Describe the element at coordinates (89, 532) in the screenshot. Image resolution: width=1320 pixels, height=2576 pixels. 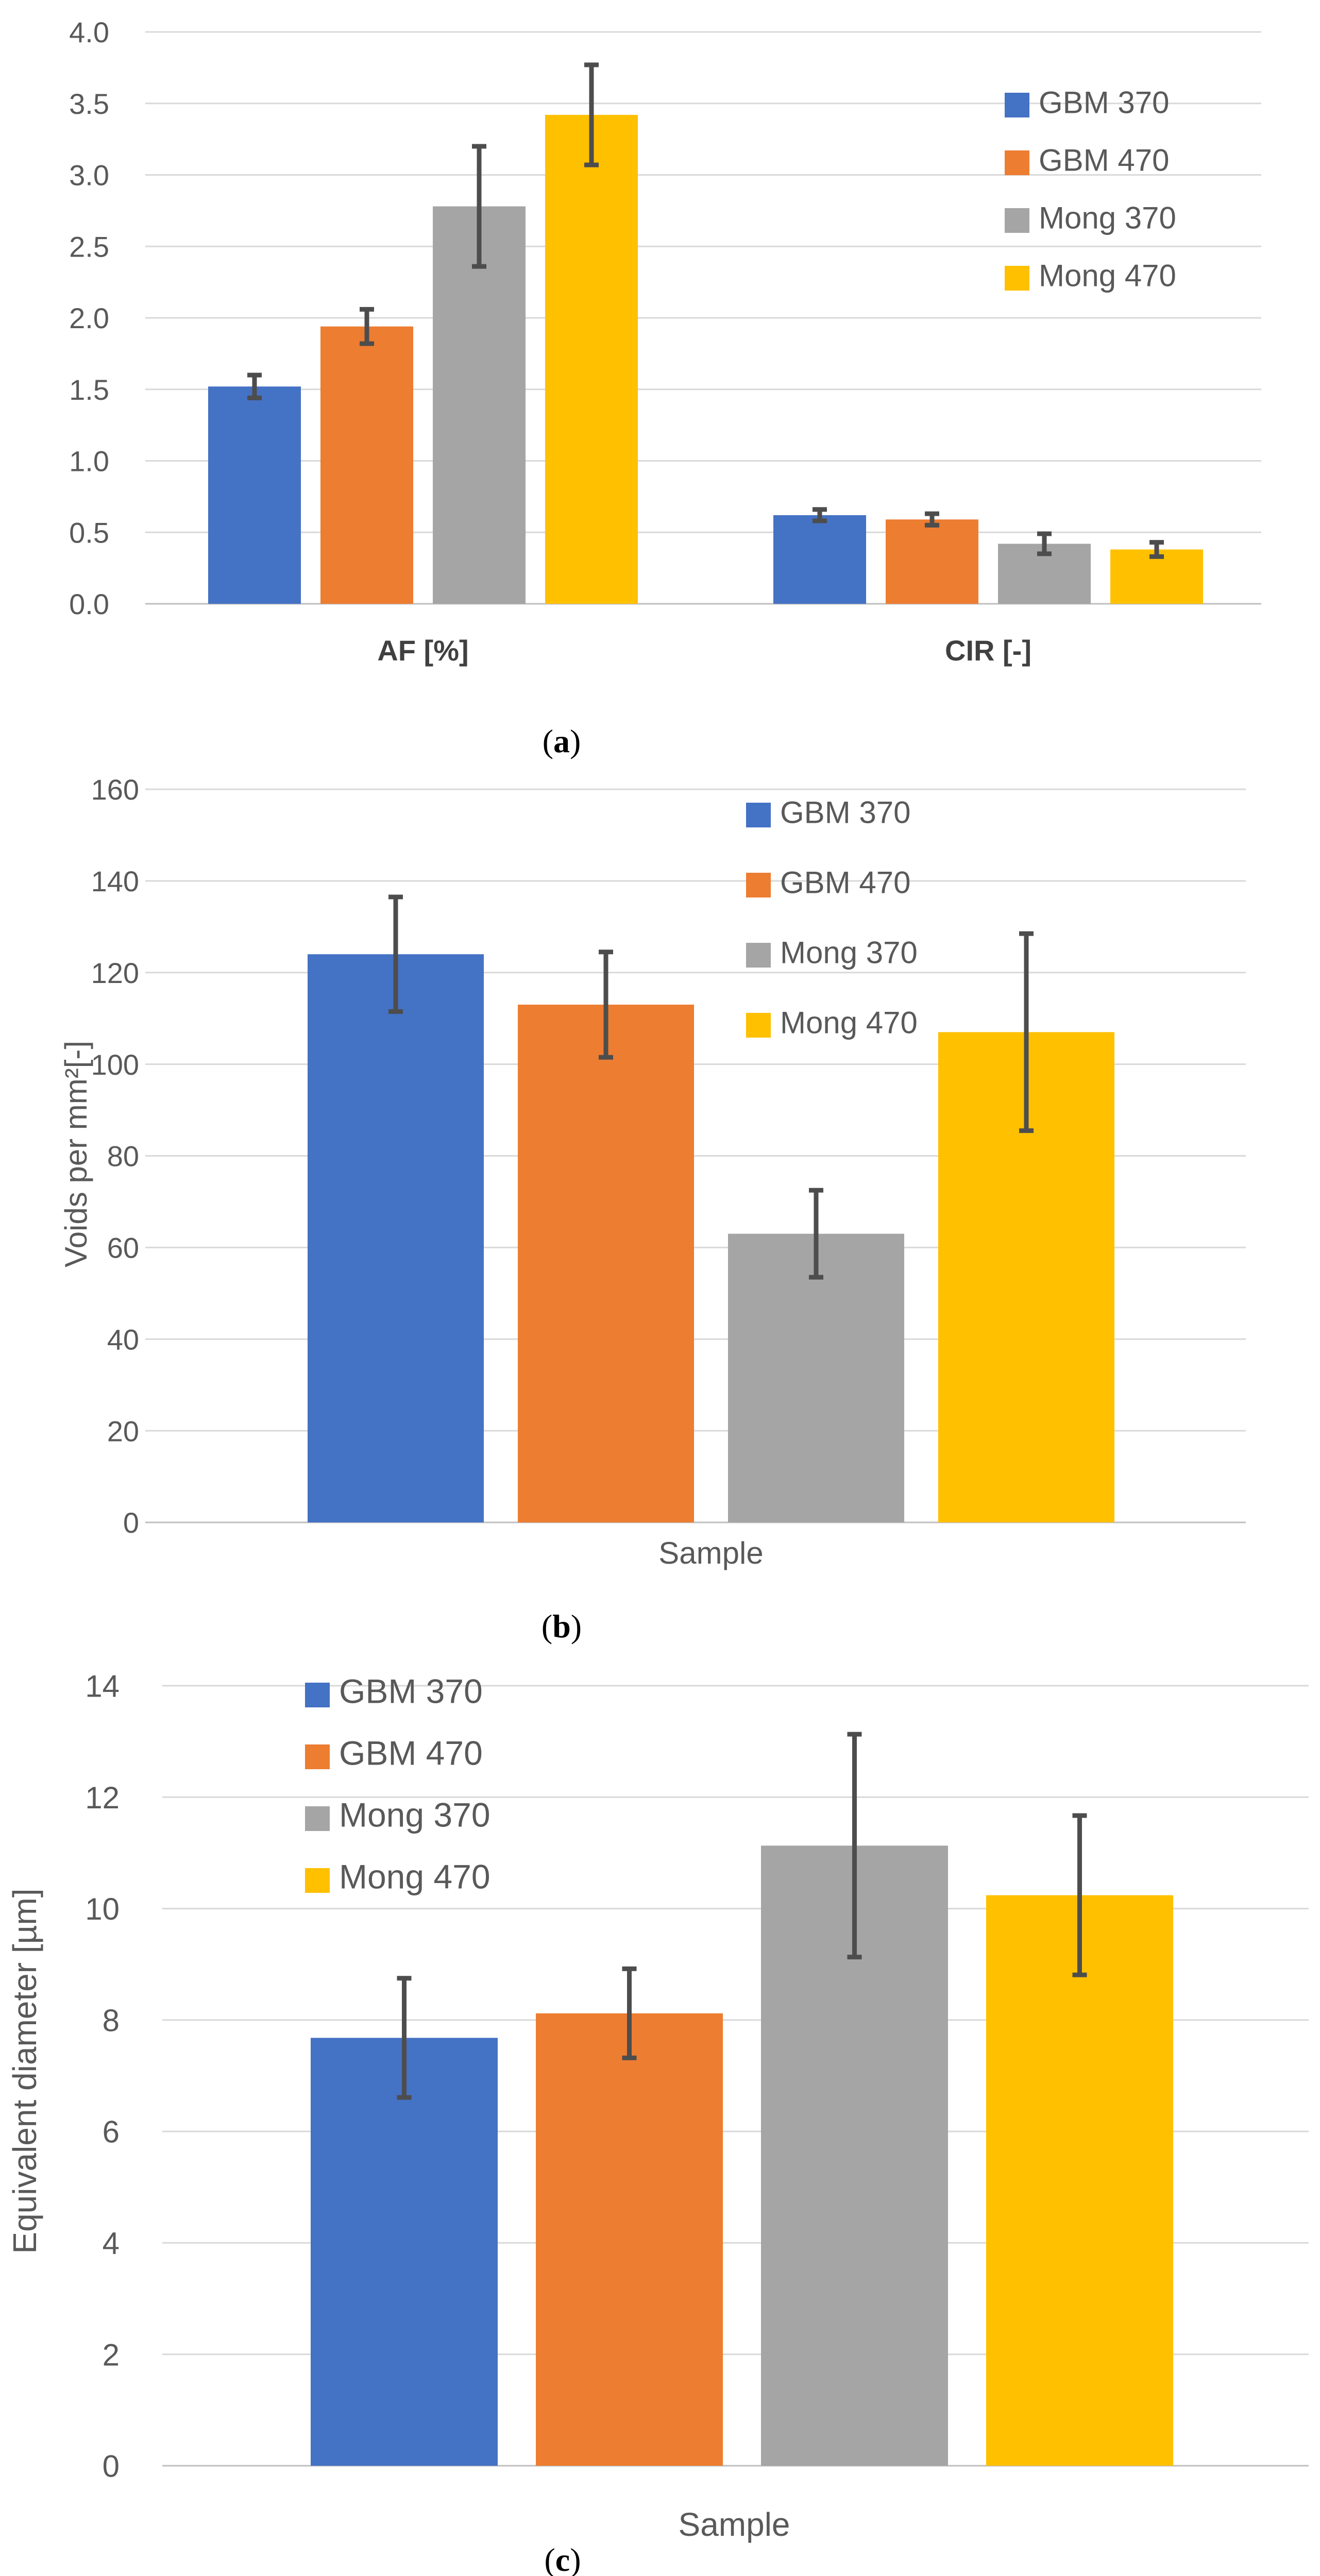
I see `y-tick-label: 0.5` at that location.